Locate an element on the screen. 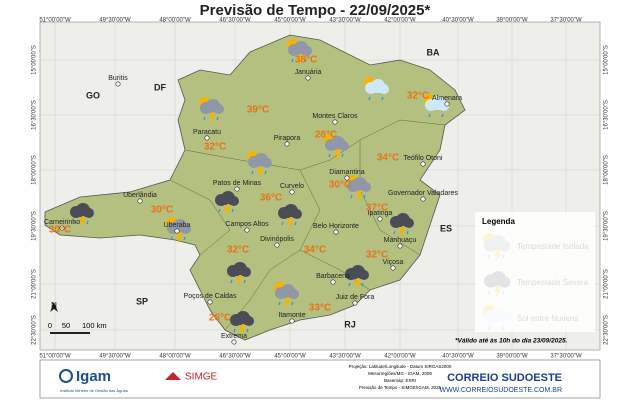 Image resolution: width=630 pixels, height=405 pixels. state-label: RJ is located at coordinates (350, 324).